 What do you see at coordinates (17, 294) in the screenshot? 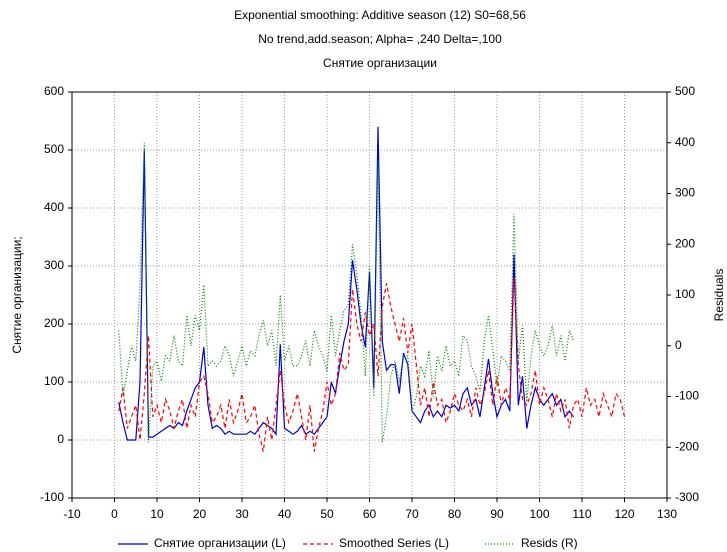
I see `y-axis-label: Снятие организации;` at bounding box center [17, 294].